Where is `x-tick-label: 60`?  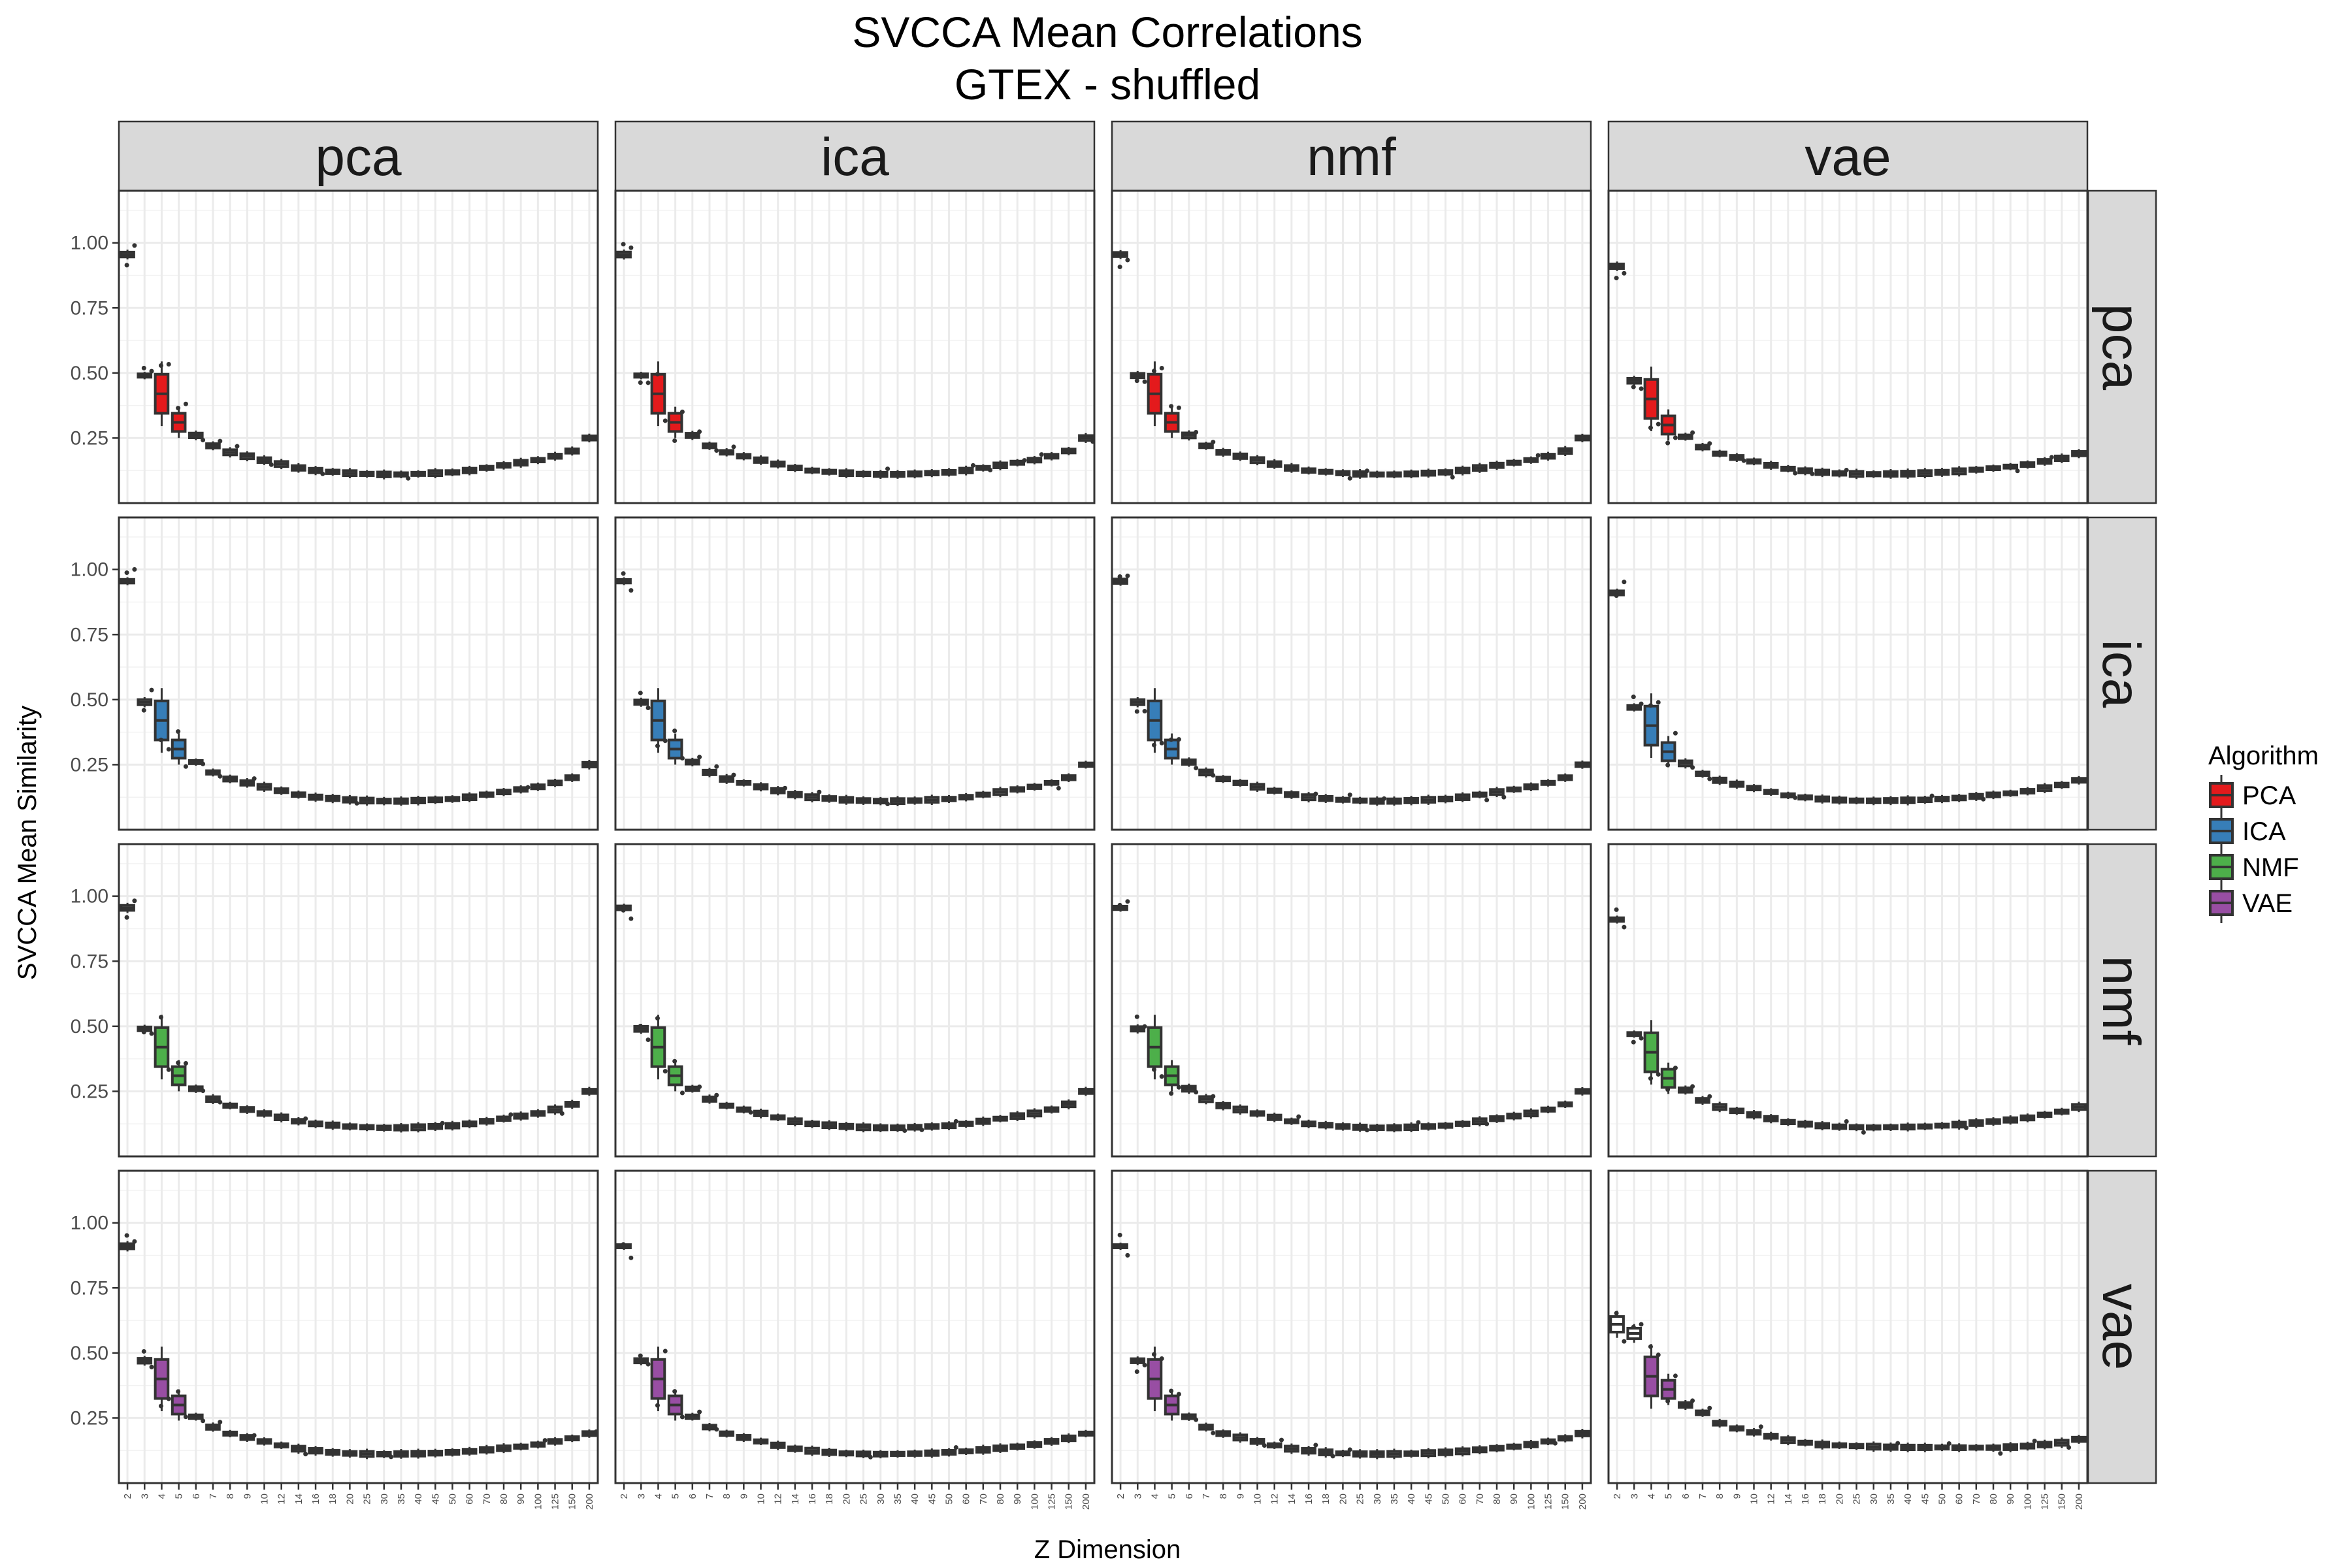 x-tick-label: 60 is located at coordinates (1959, 1499).